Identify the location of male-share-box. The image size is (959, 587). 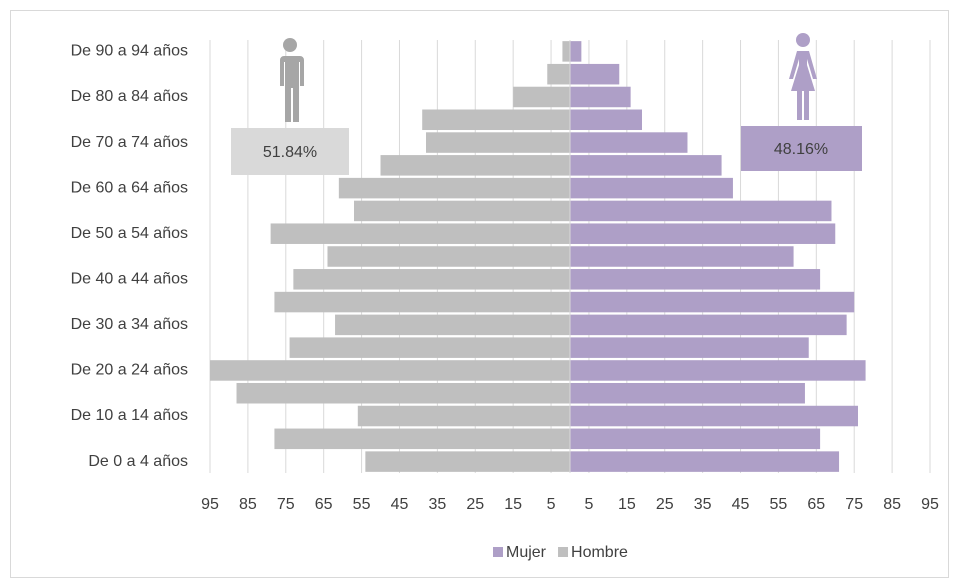
(290, 151).